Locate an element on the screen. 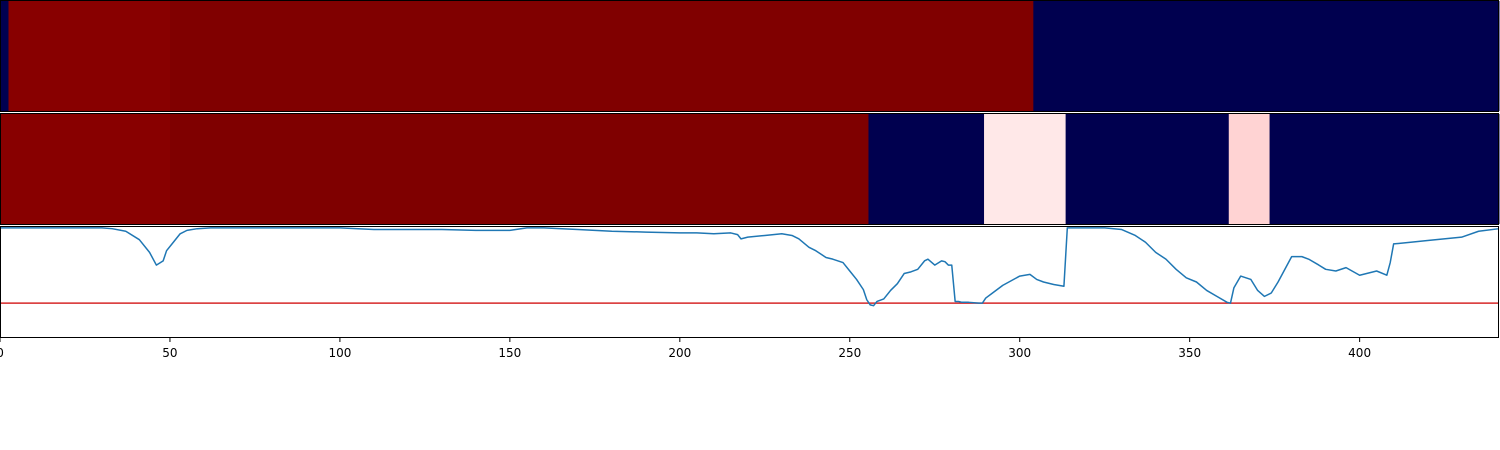  x-tick-label-400: 400 is located at coordinates (1359, 353).